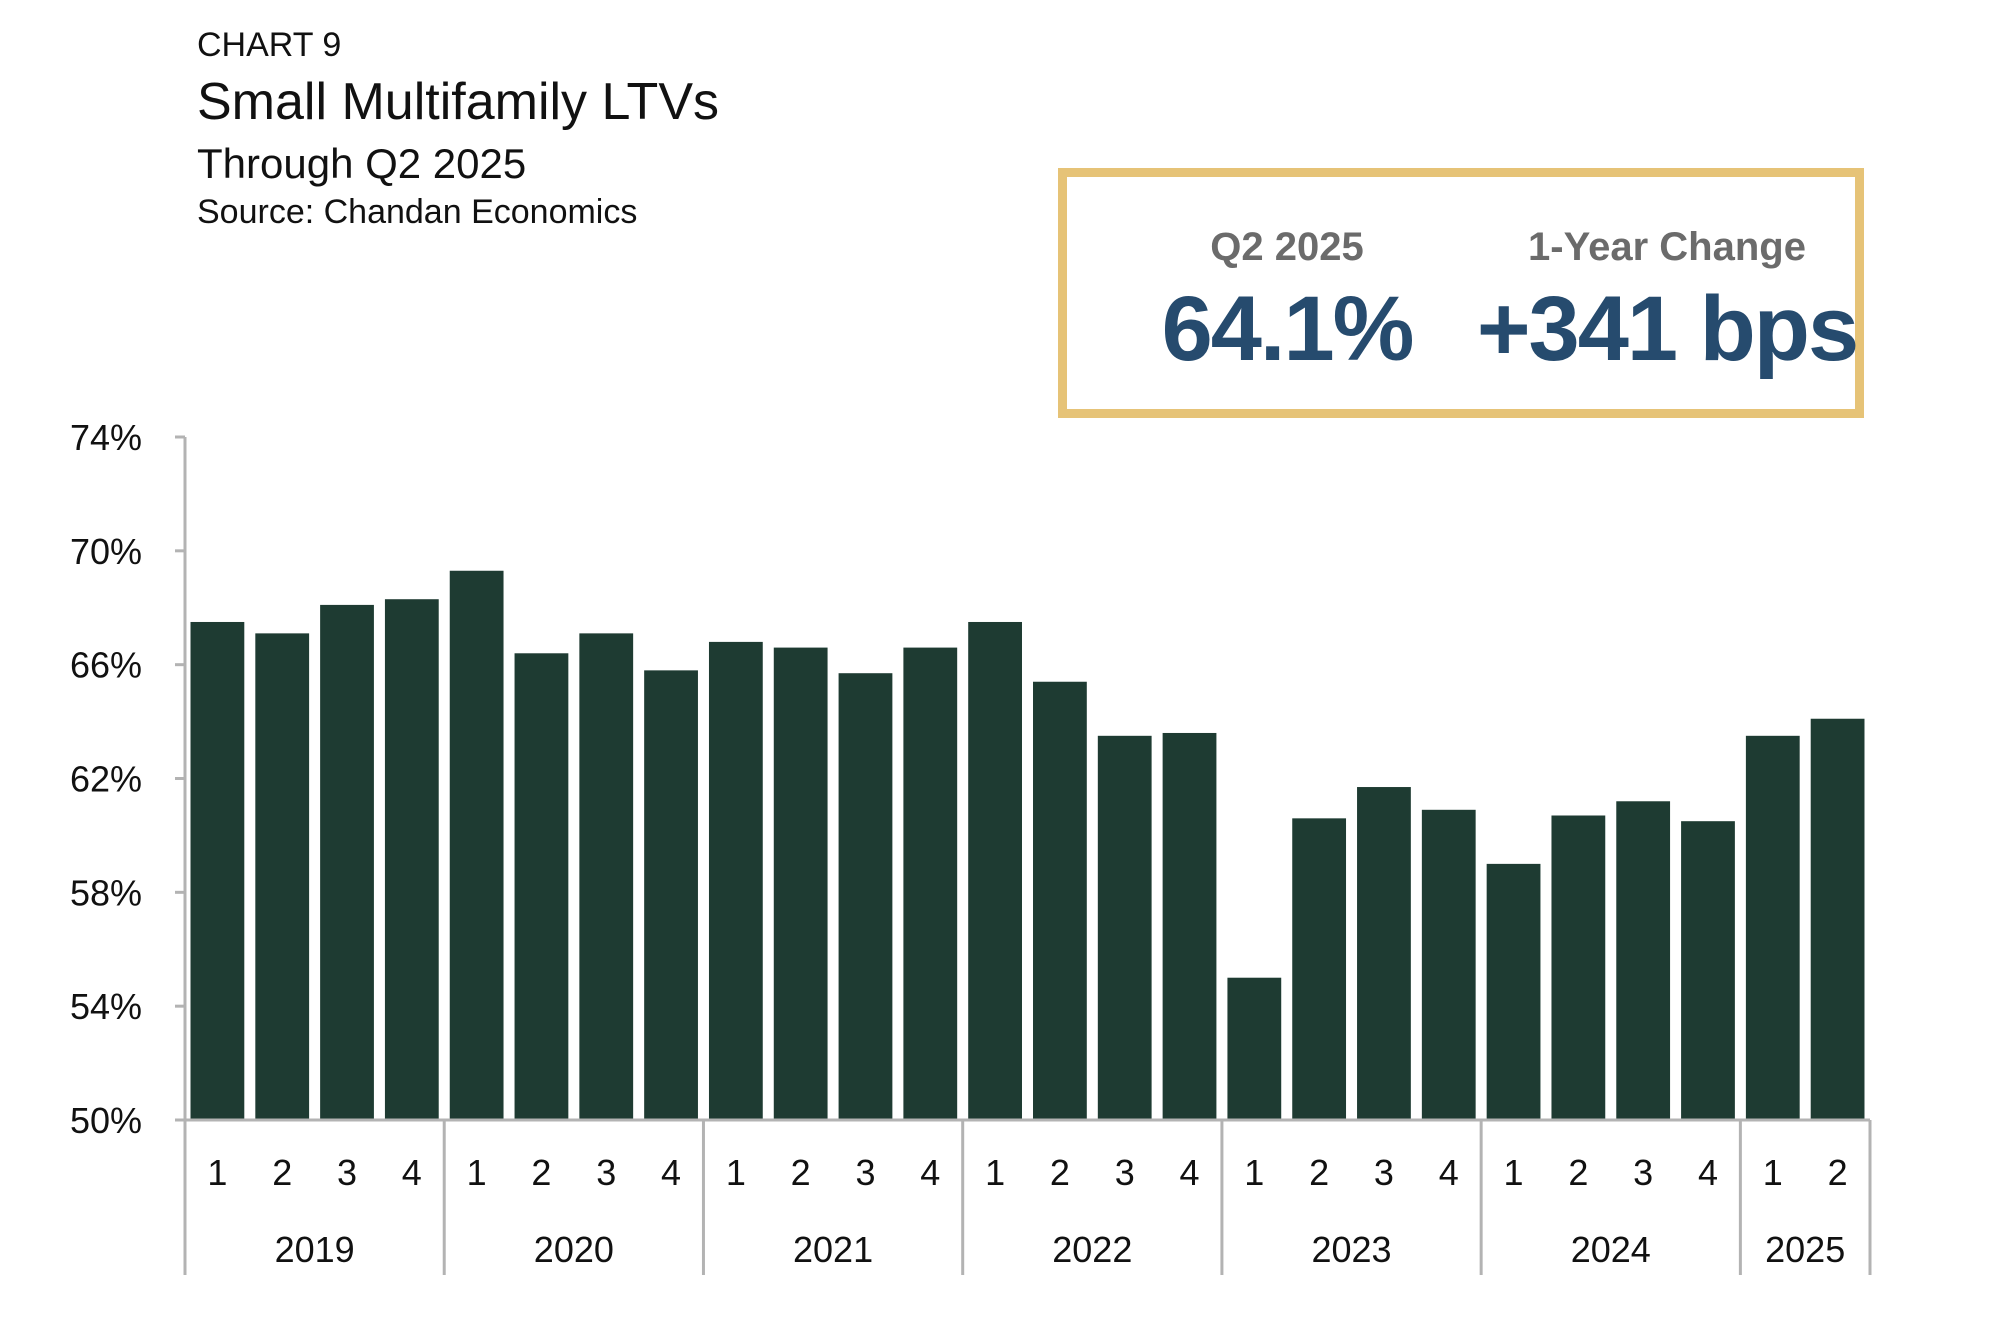  I want to click on kpi-current-label: Q2 2025, so click(1287, 247).